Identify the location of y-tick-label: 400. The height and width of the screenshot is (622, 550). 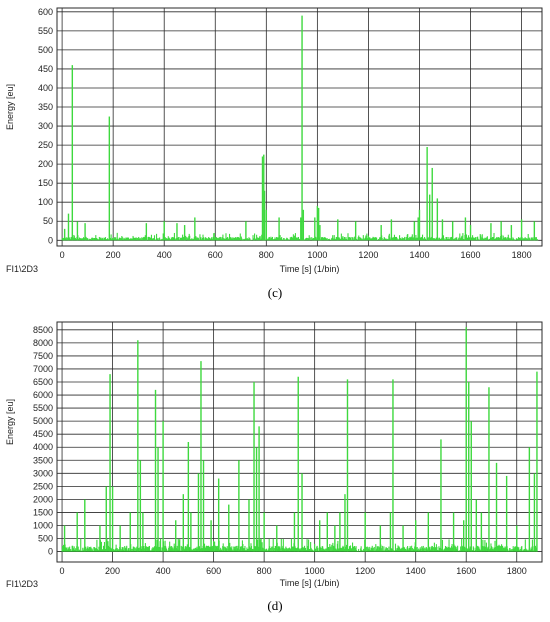
(45, 88).